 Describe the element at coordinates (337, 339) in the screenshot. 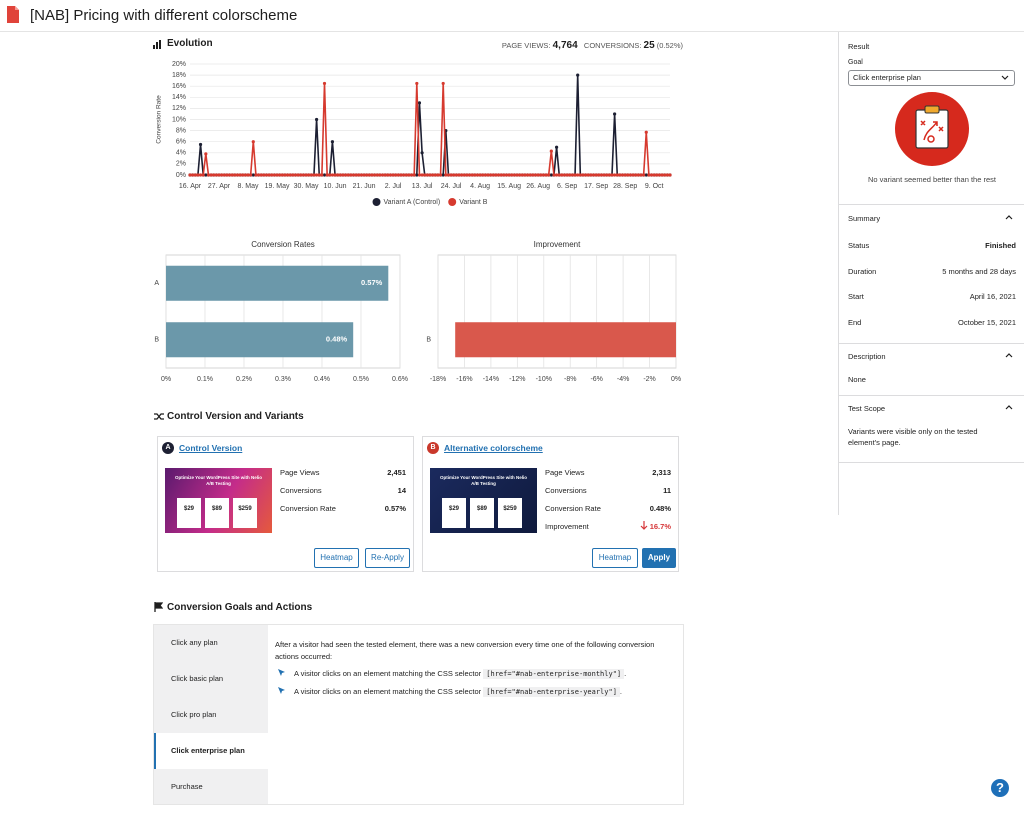

I see `value-label: 0.48%` at that location.